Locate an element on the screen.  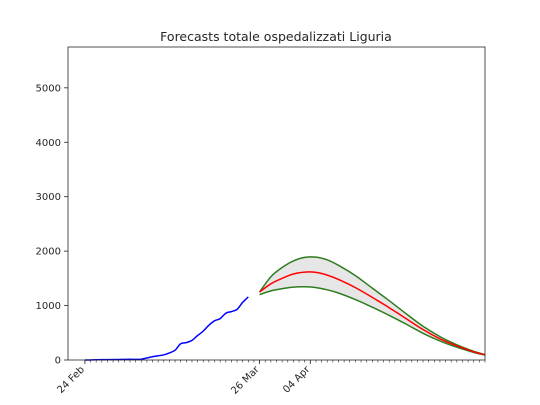
series-line-upper-bound is located at coordinates (372, 306).